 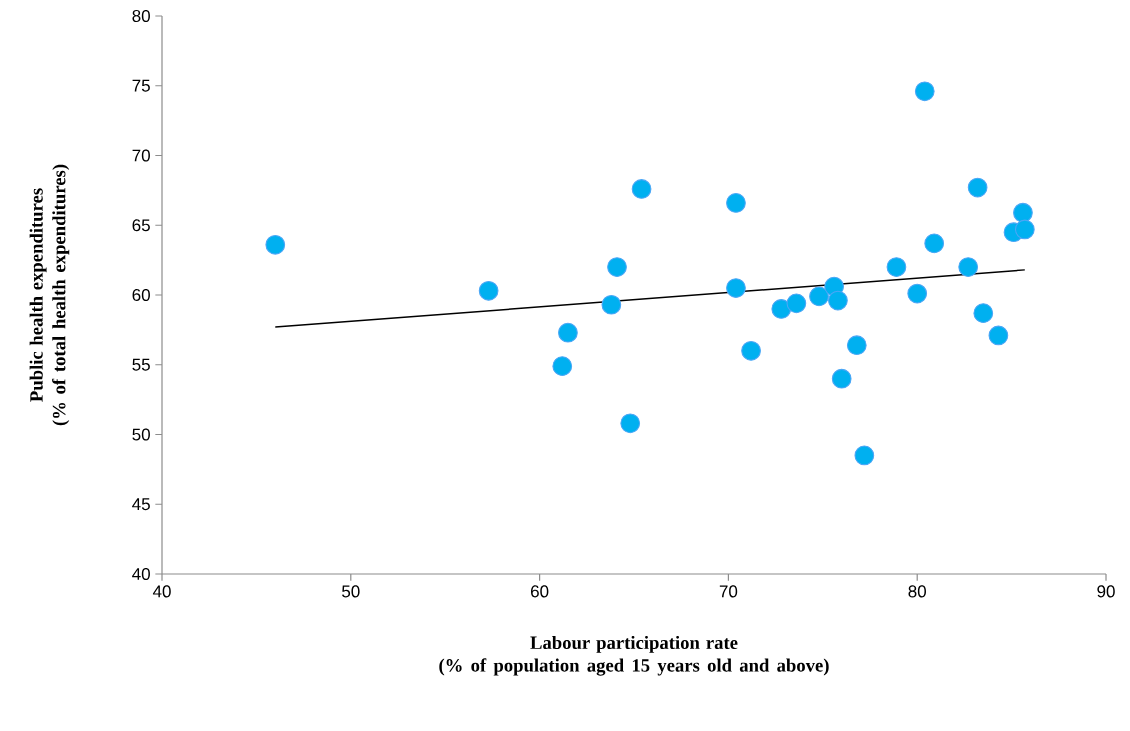 I want to click on x-tick-label: 60, so click(x=540, y=591).